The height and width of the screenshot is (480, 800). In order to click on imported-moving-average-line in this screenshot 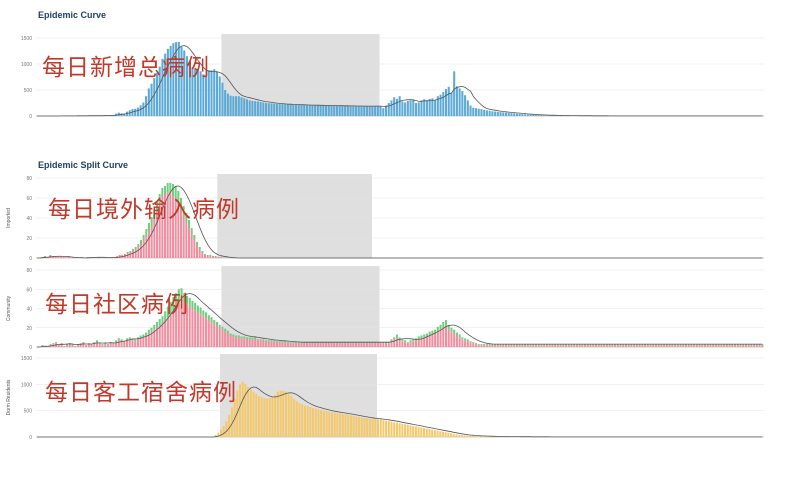, I will do `click(400, 222)`.